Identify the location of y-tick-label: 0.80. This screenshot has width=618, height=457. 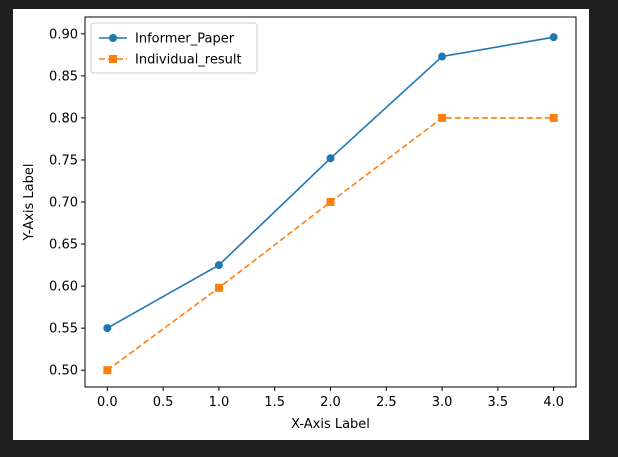
(63, 118).